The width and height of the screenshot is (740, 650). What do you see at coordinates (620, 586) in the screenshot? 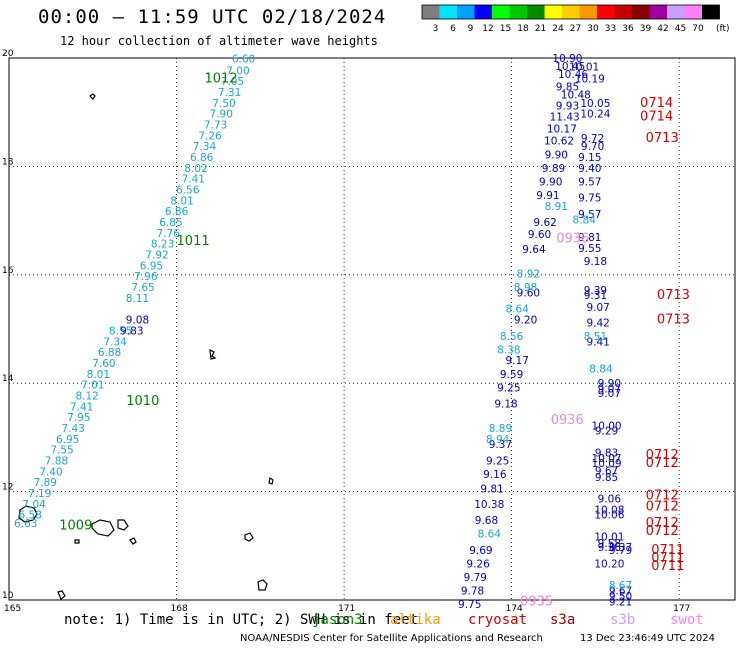
I see `swh-value: 8.67` at bounding box center [620, 586].